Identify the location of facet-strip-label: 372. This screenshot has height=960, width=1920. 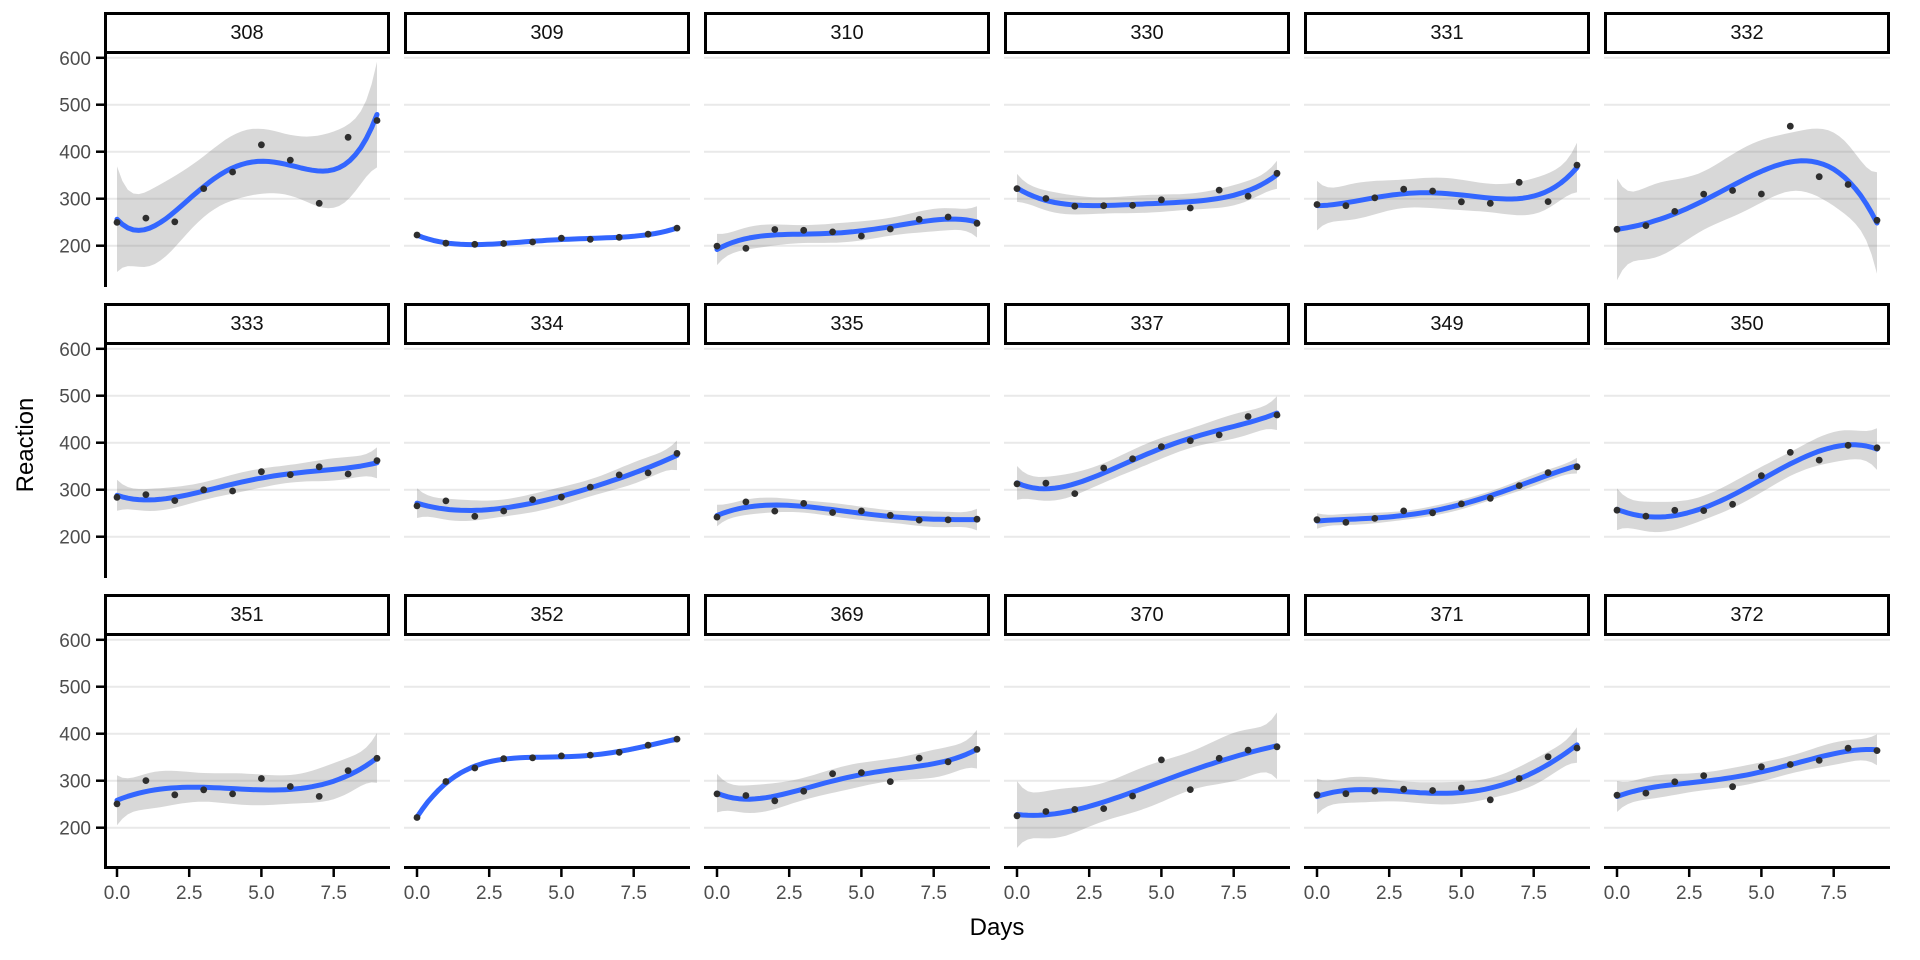
(1747, 614).